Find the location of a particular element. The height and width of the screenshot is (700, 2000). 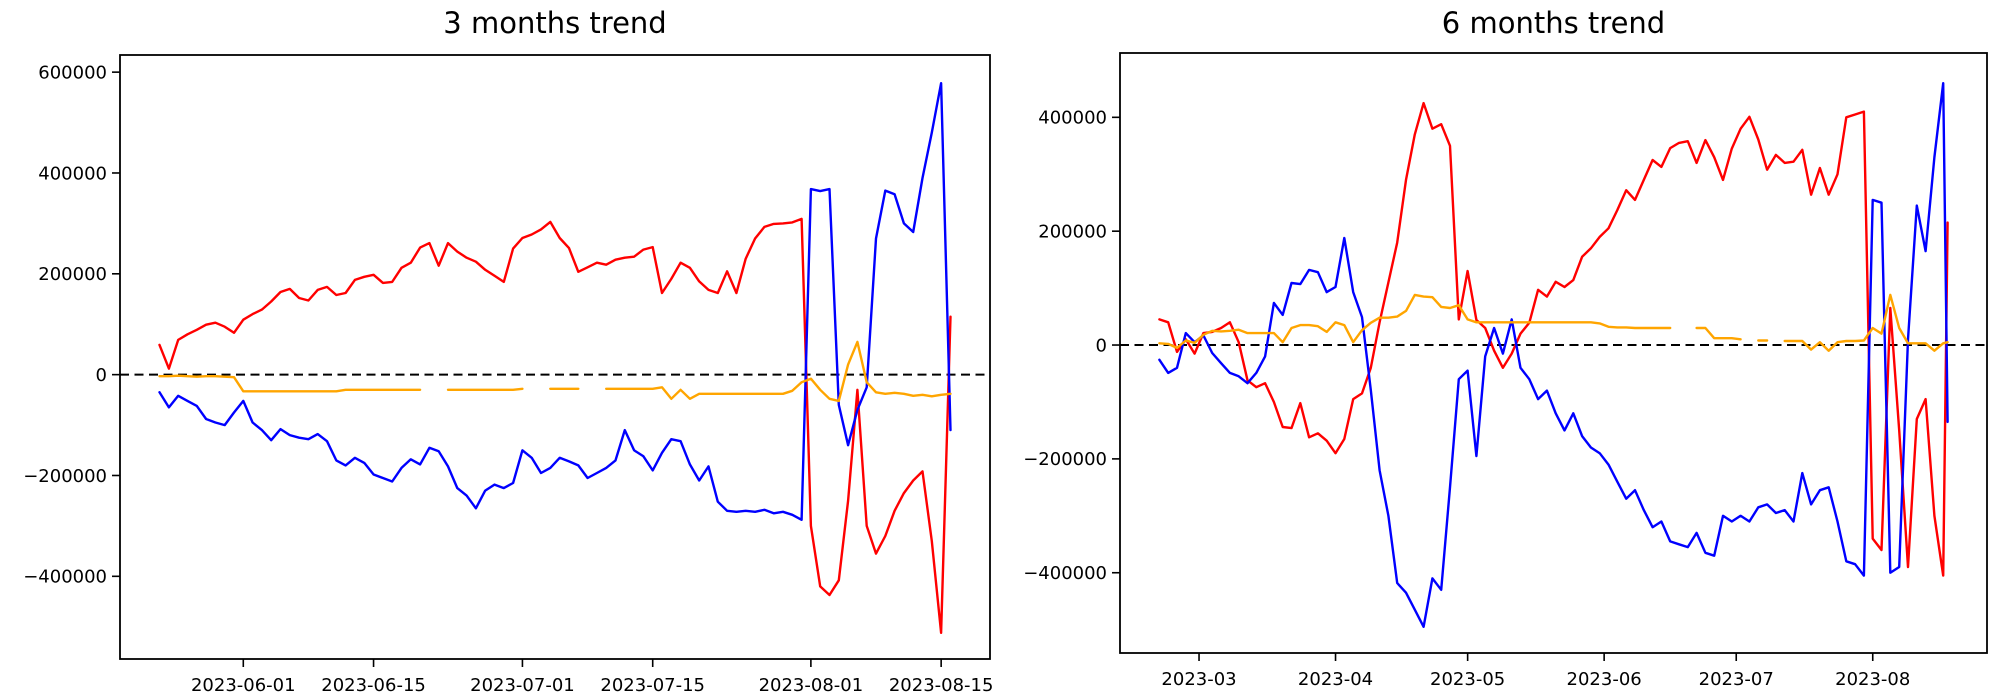

x-tick-label: 2023-04 is located at coordinates (1335, 679).